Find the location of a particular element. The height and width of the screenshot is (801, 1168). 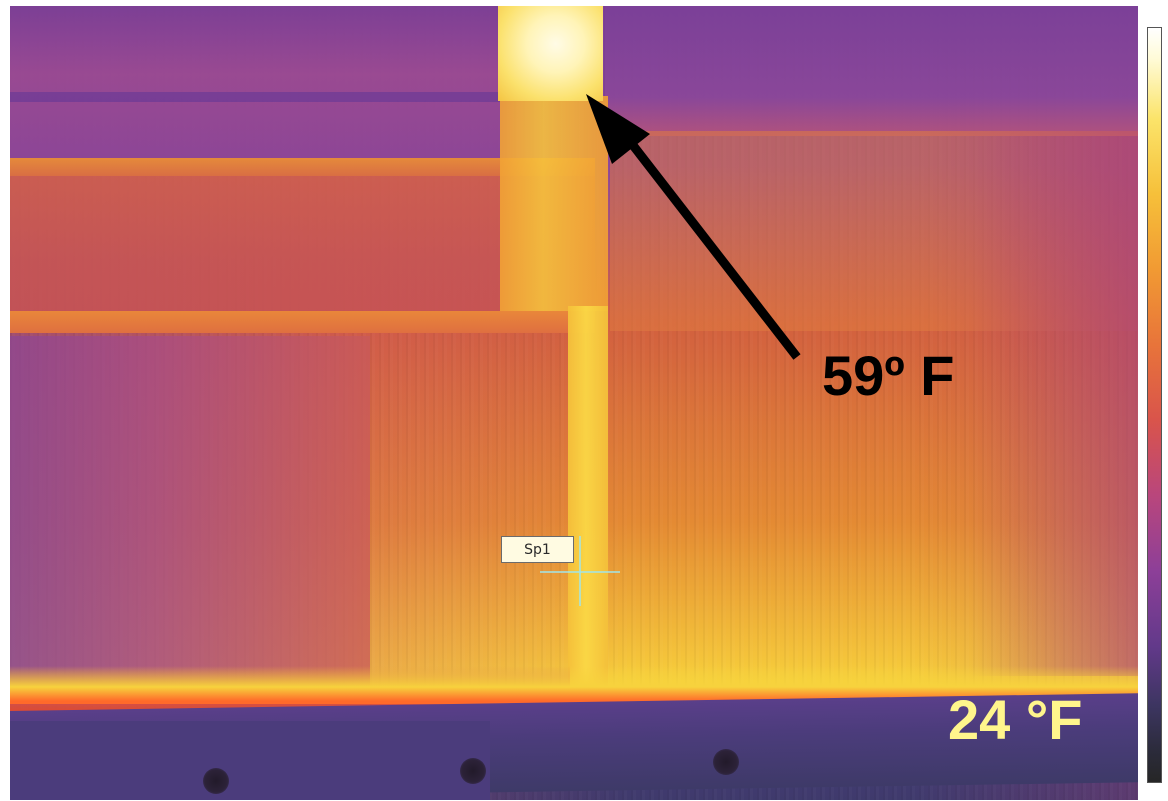

spot-marker-label: Sp1 is located at coordinates (537, 549).